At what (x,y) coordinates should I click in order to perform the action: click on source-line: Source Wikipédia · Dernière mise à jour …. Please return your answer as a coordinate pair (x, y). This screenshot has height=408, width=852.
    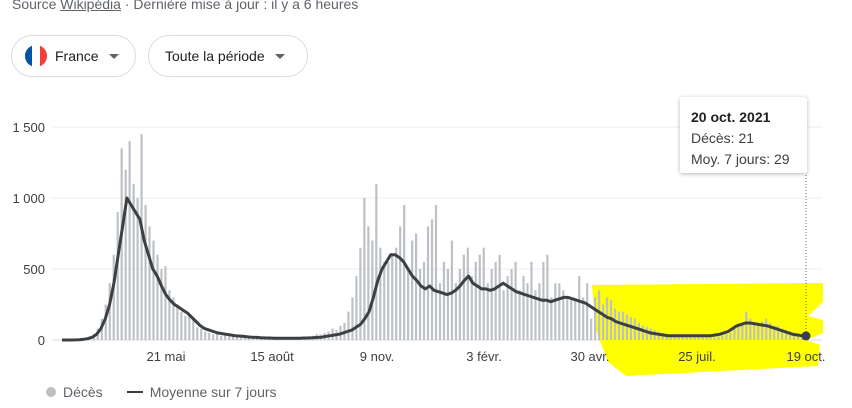
    Looking at the image, I should click on (185, 6).